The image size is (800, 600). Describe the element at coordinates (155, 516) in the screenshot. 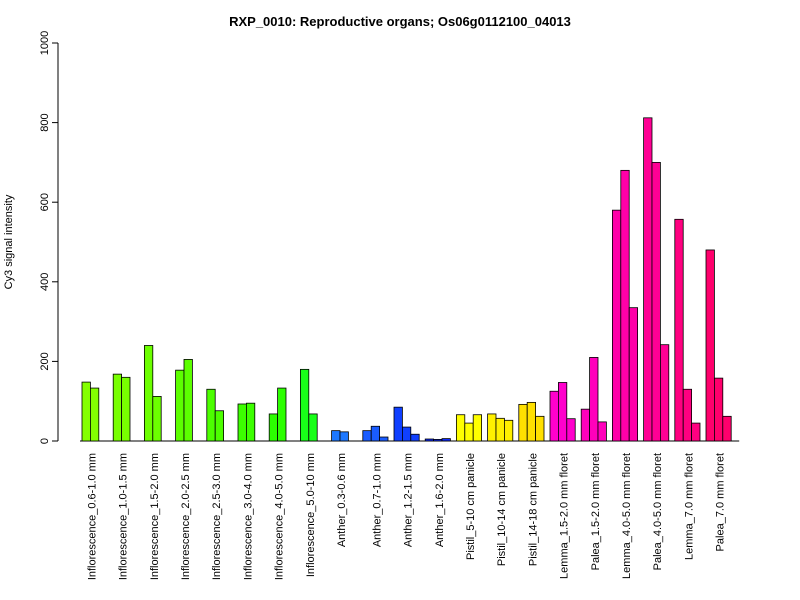

I see `x-tick-label: Inflorescence_1.5-2.0 mm` at that location.